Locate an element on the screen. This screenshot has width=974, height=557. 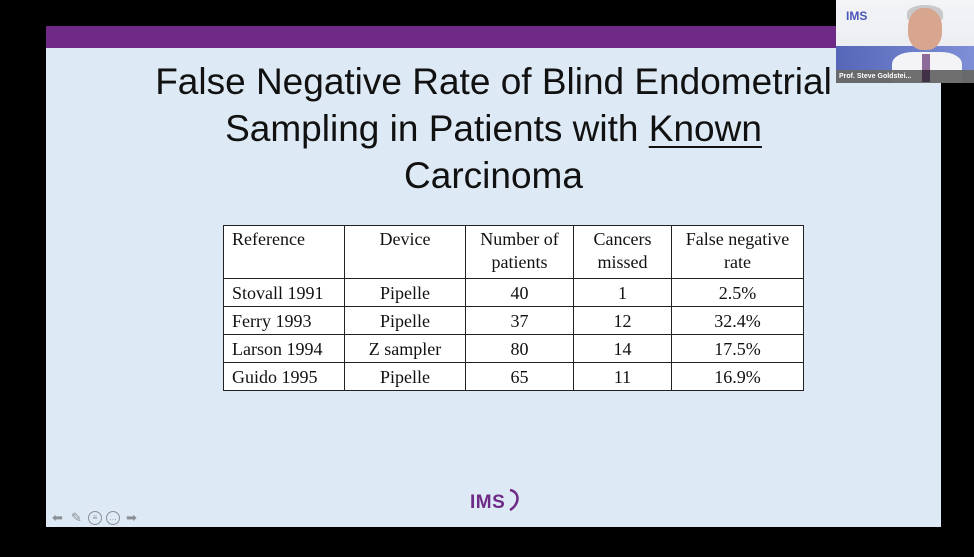
table-row: Ferry 1993 Pipelle 37 12 32.4% is located at coordinates (513, 320).